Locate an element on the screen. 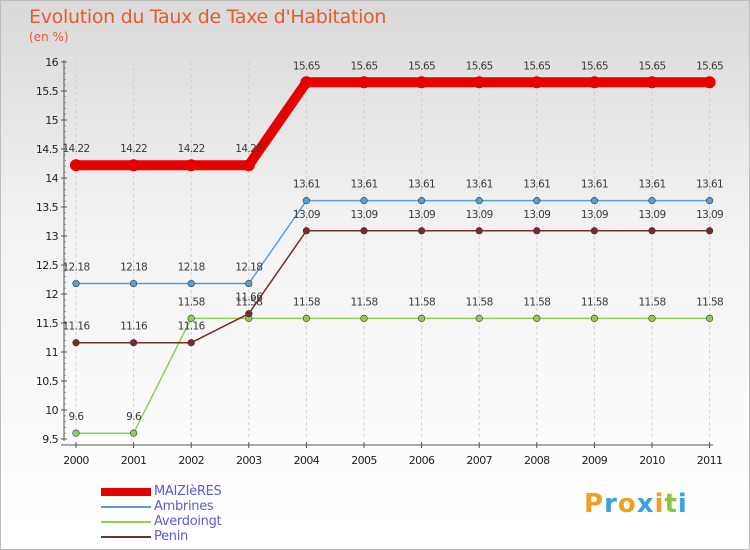 The image size is (750, 550). y-tick-label: 11 is located at coordinates (51, 352).